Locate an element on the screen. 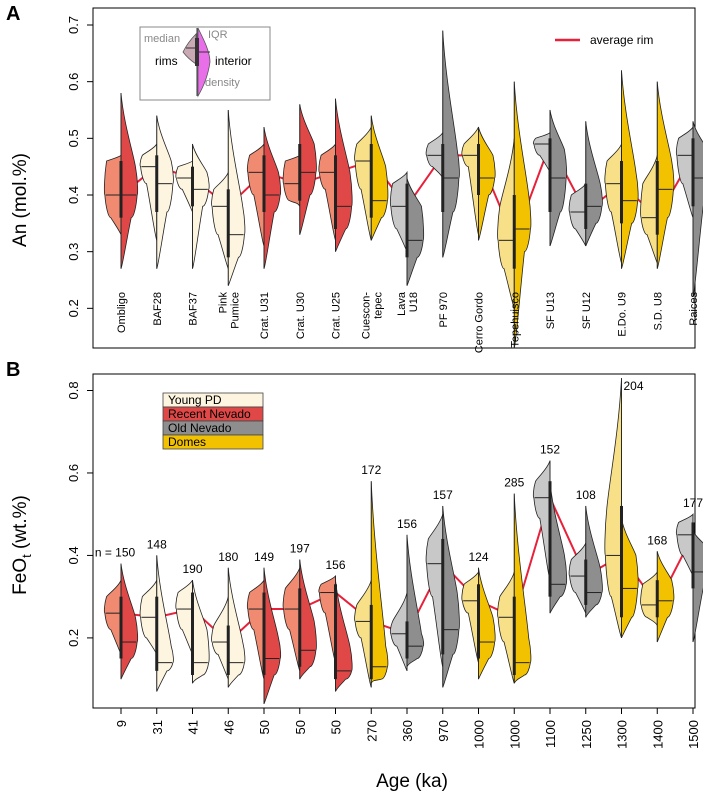 This screenshot has width=703, height=795. panel-a-violin-12-rim-half is located at coordinates (506, 223).